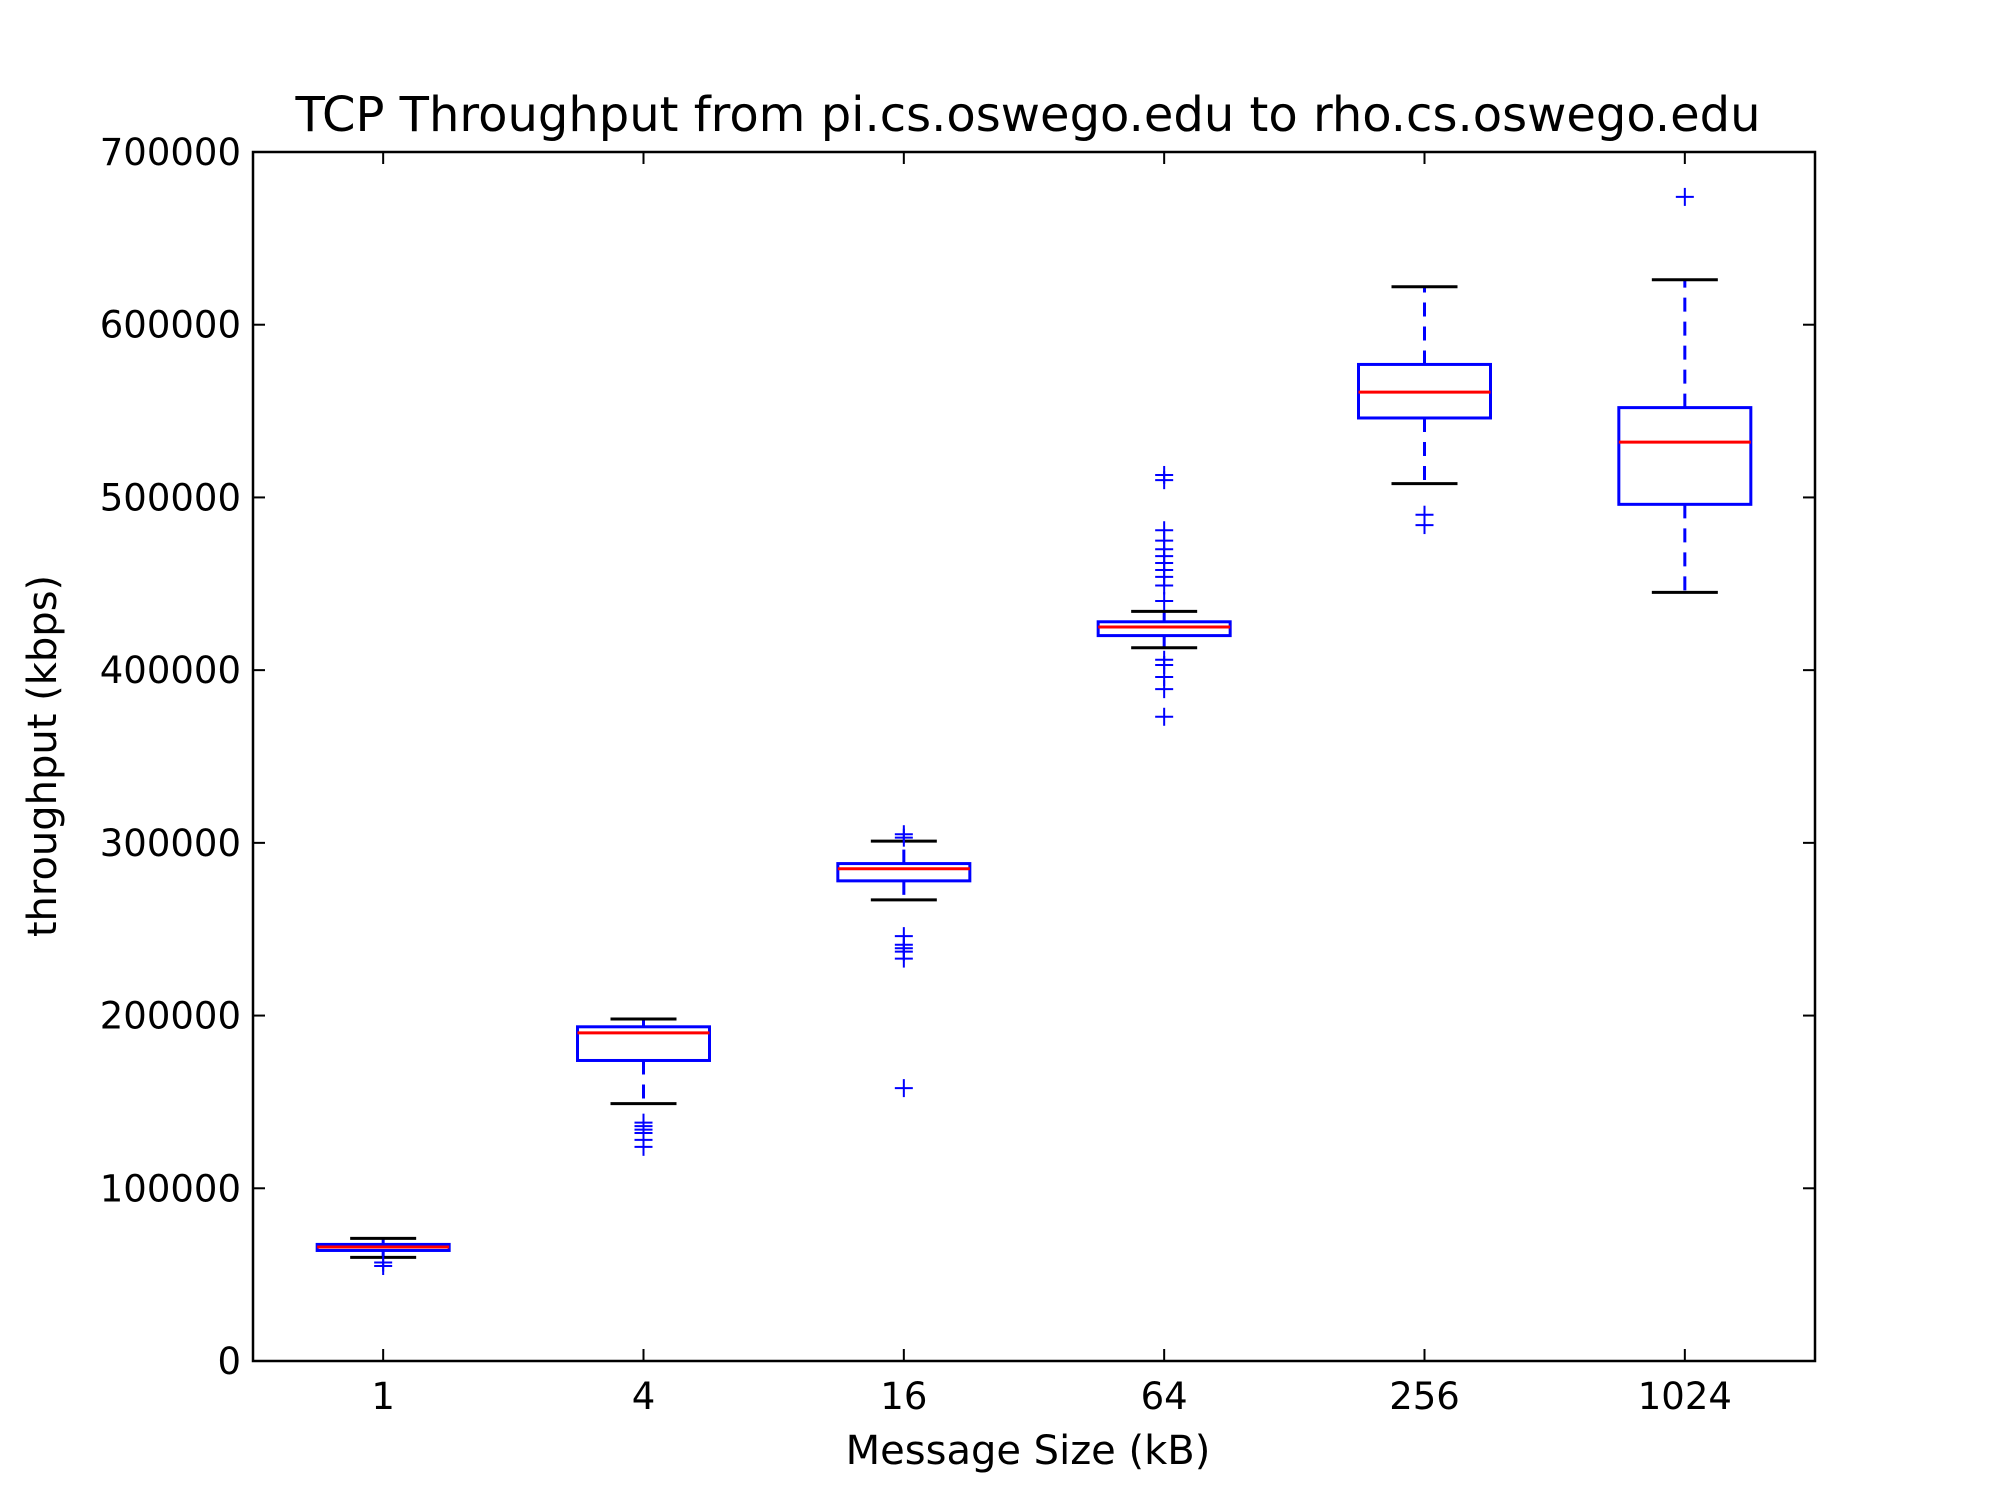 Image resolution: width=2000 pixels, height=1500 pixels. I want to click on x-axis-label: Message Size (kB), so click(1028, 1451).